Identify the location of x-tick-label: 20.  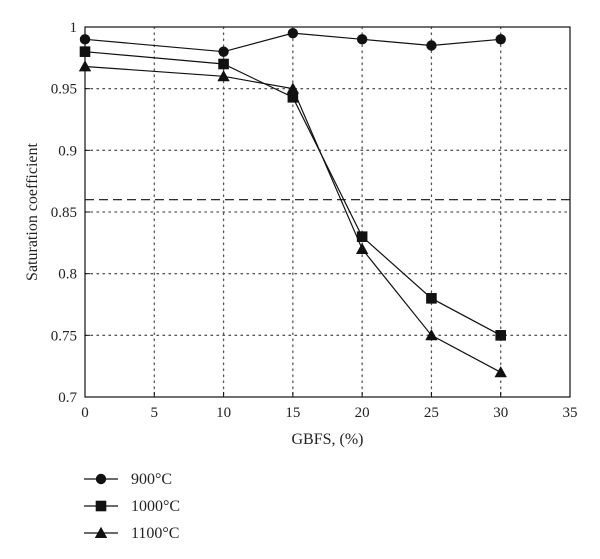
(362, 413).